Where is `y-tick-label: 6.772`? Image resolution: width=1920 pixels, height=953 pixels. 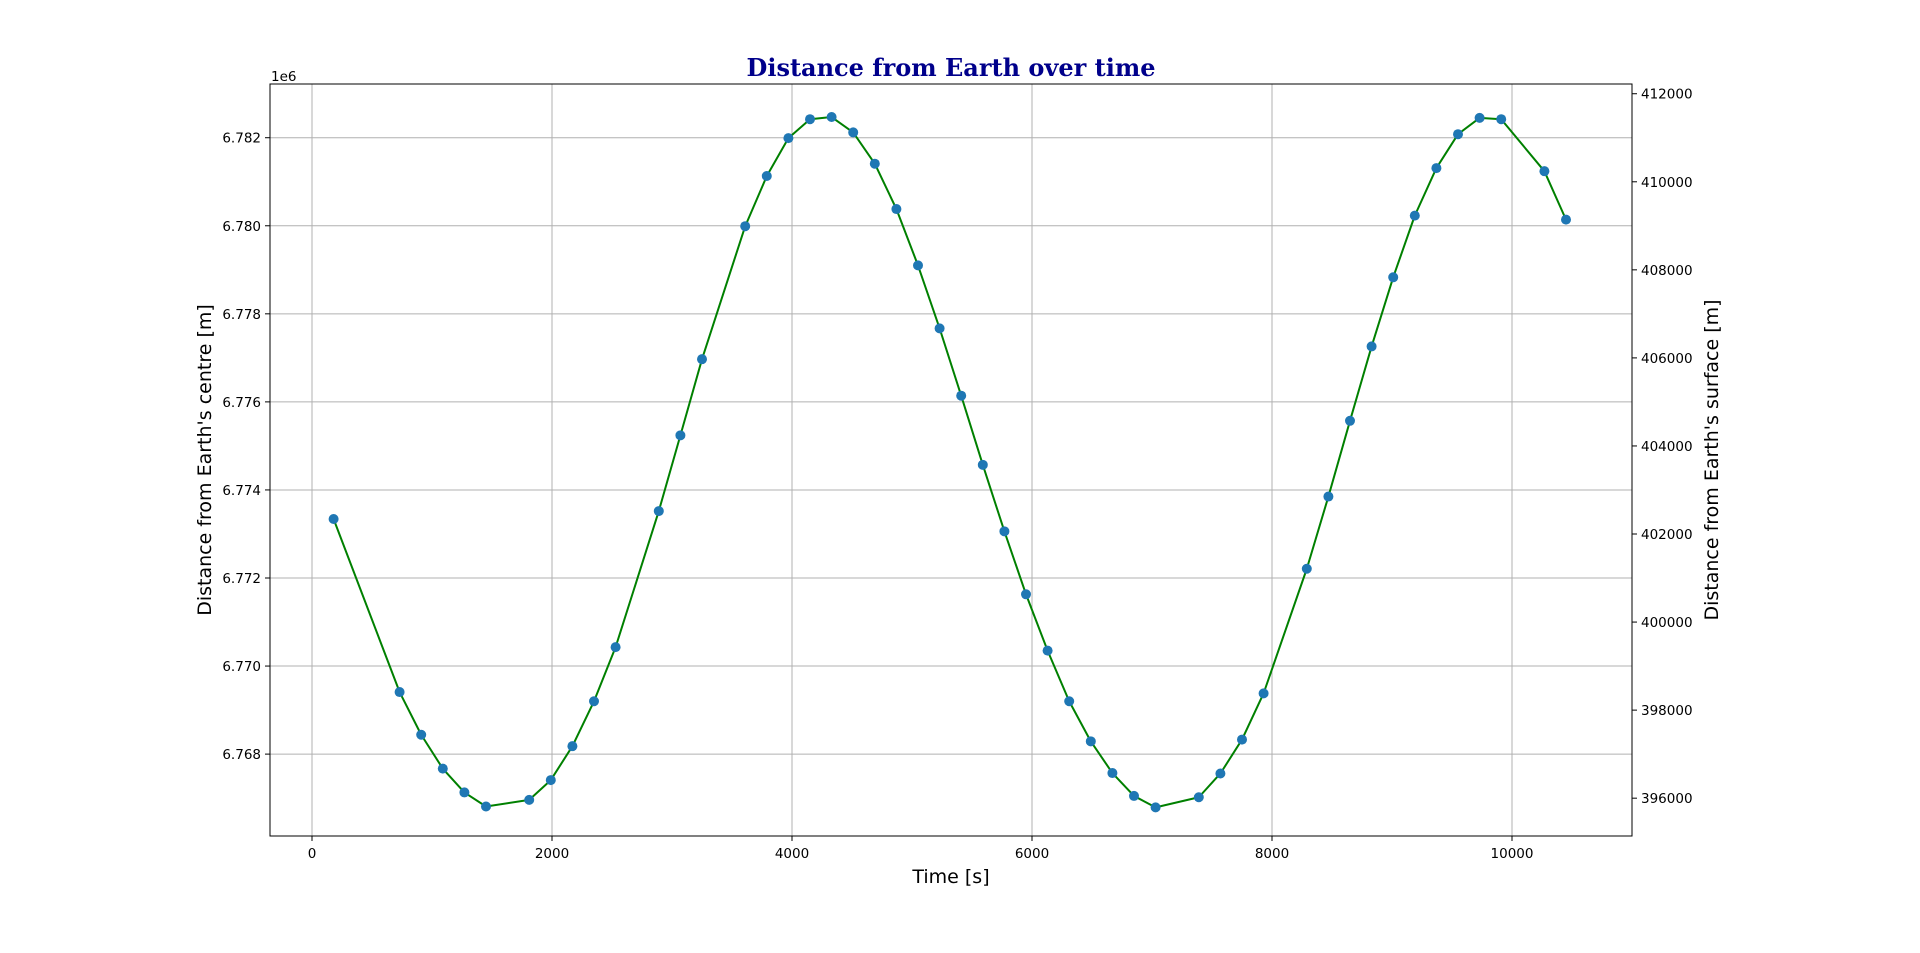
y-tick-label: 6.772 is located at coordinates (241, 579).